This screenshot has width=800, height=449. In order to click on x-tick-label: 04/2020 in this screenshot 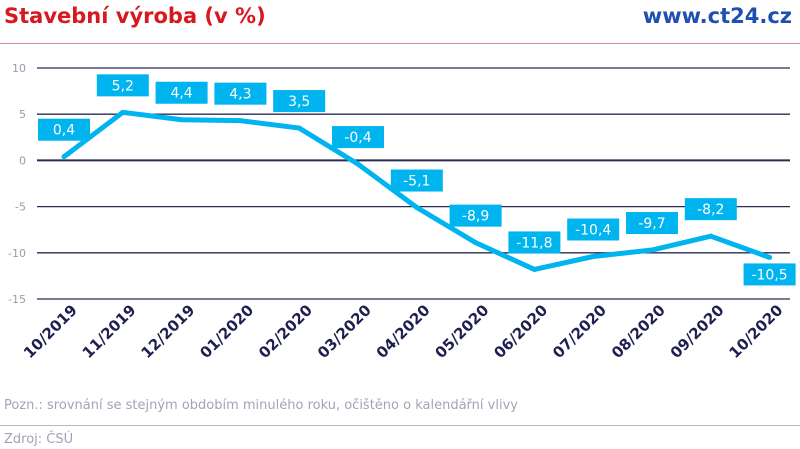, I will do `click(403, 331)`.